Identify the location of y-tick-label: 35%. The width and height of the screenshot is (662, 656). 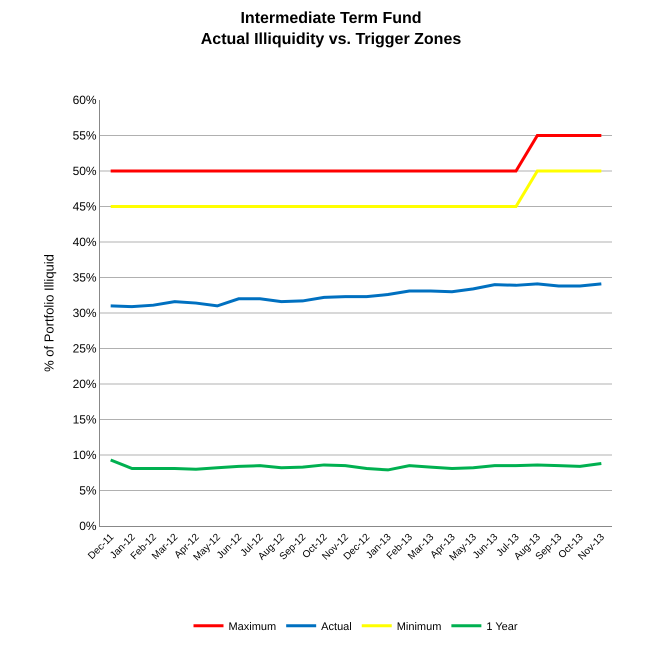
(84, 277).